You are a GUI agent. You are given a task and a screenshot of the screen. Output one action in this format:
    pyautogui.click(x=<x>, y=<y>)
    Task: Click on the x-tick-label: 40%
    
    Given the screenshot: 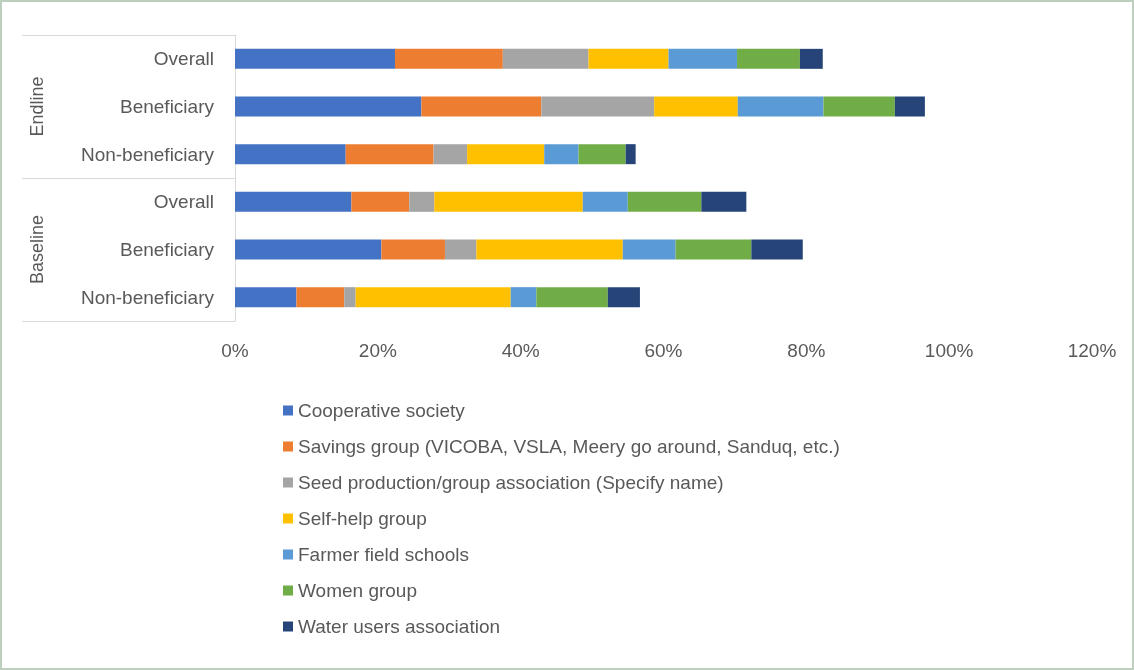 What is the action you would take?
    pyautogui.click(x=520, y=350)
    